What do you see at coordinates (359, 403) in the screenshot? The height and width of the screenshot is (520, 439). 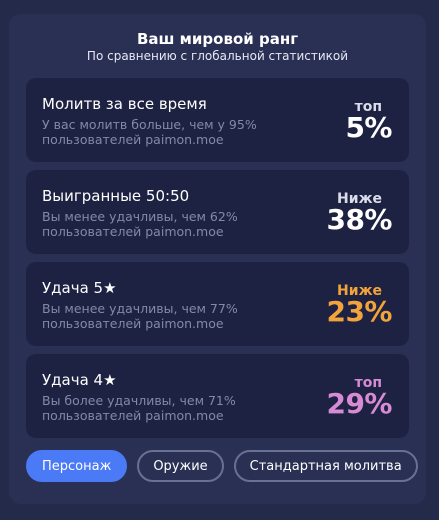 I see `rank-percent: 29%` at bounding box center [359, 403].